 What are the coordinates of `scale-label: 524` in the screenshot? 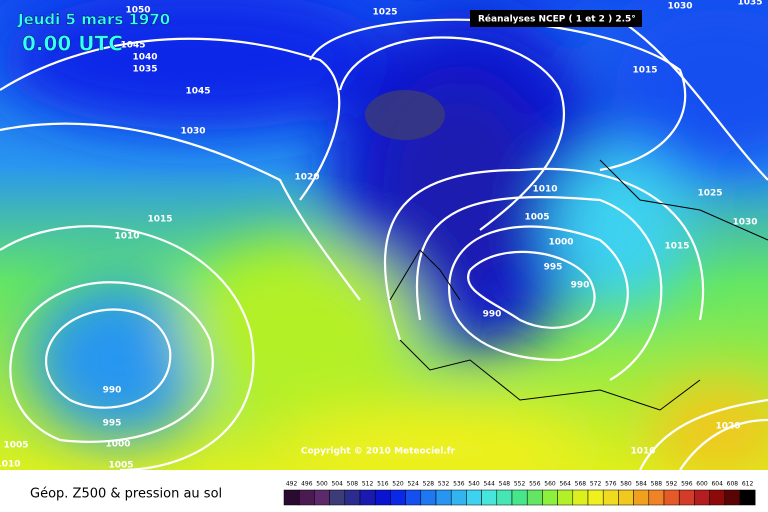 It's located at (413, 484).